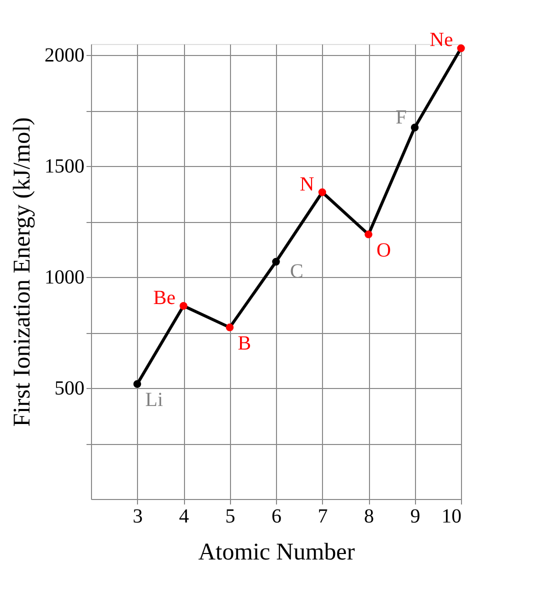 This screenshot has width=546, height=604. I want to click on annotation: F, so click(401, 117).